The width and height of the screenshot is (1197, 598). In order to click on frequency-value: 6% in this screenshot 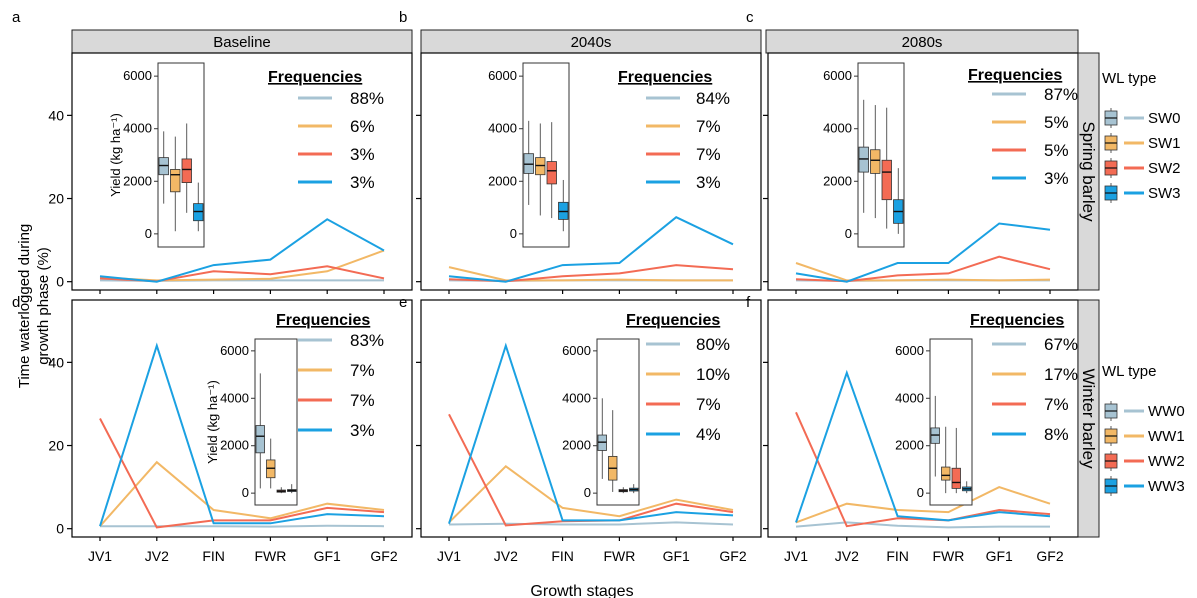, I will do `click(362, 126)`.